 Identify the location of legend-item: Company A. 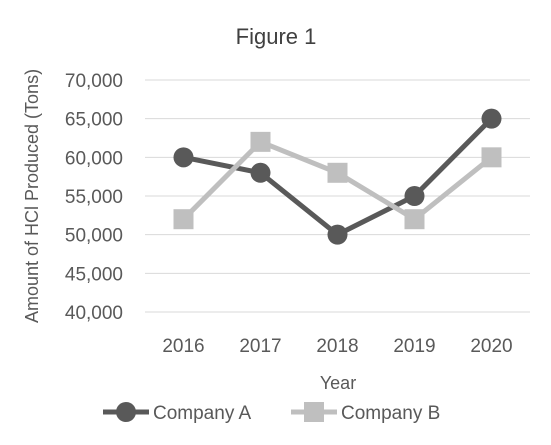
(177, 413).